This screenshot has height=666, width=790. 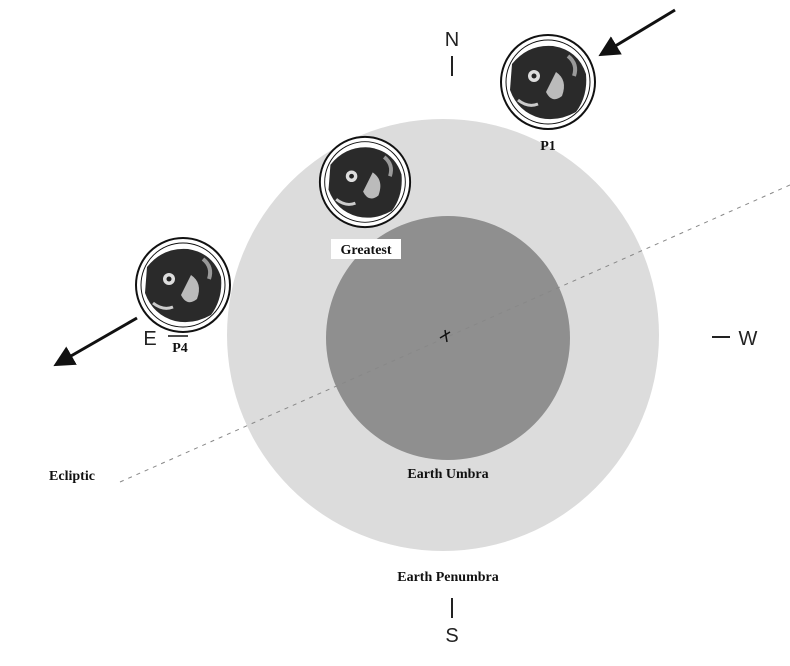 I want to click on p4-label: P4, so click(x=180, y=348).